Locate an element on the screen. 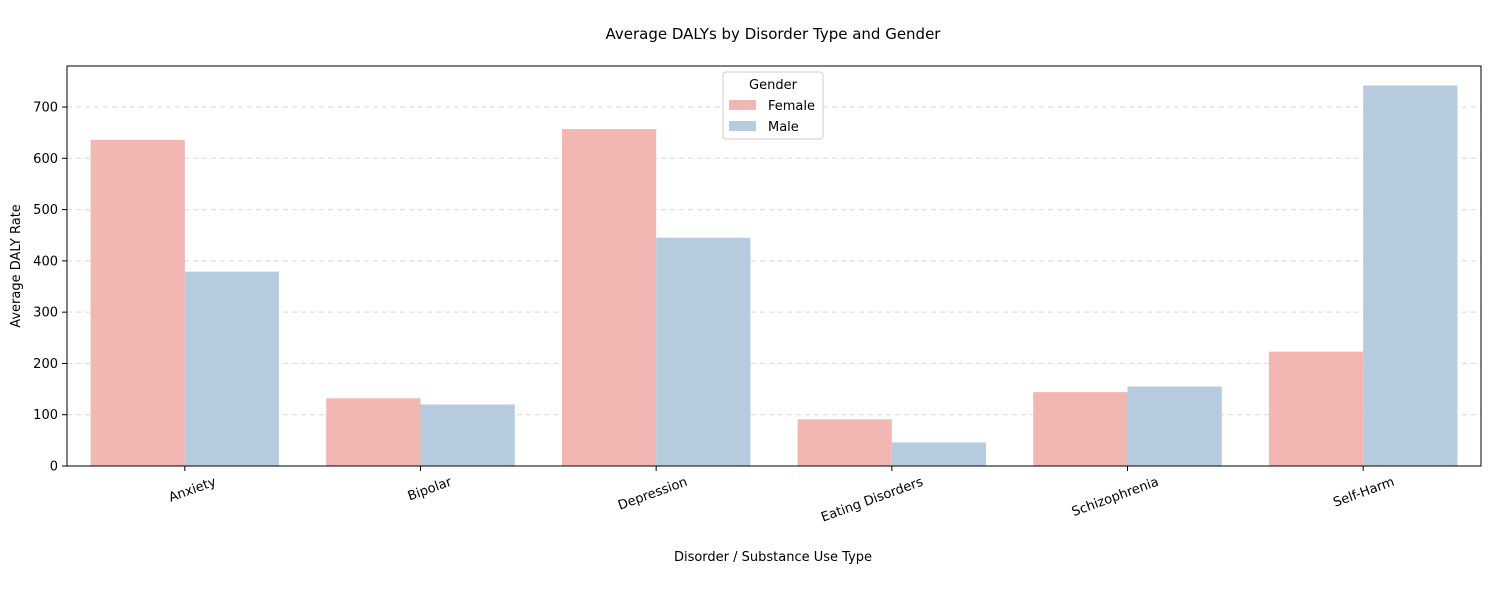 This screenshot has width=1489, height=590. legend-title: Gender is located at coordinates (773, 85).